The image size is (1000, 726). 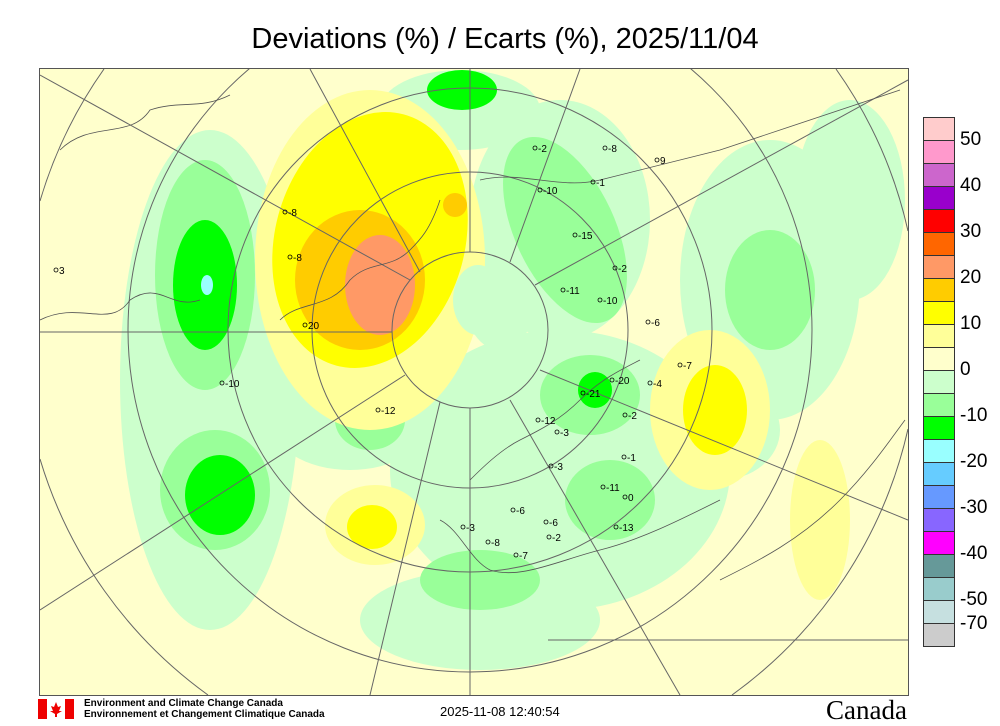 I want to click on map-title: Deviations (%) / Ecarts (%), 2025/11/04, so click(x=505, y=39).